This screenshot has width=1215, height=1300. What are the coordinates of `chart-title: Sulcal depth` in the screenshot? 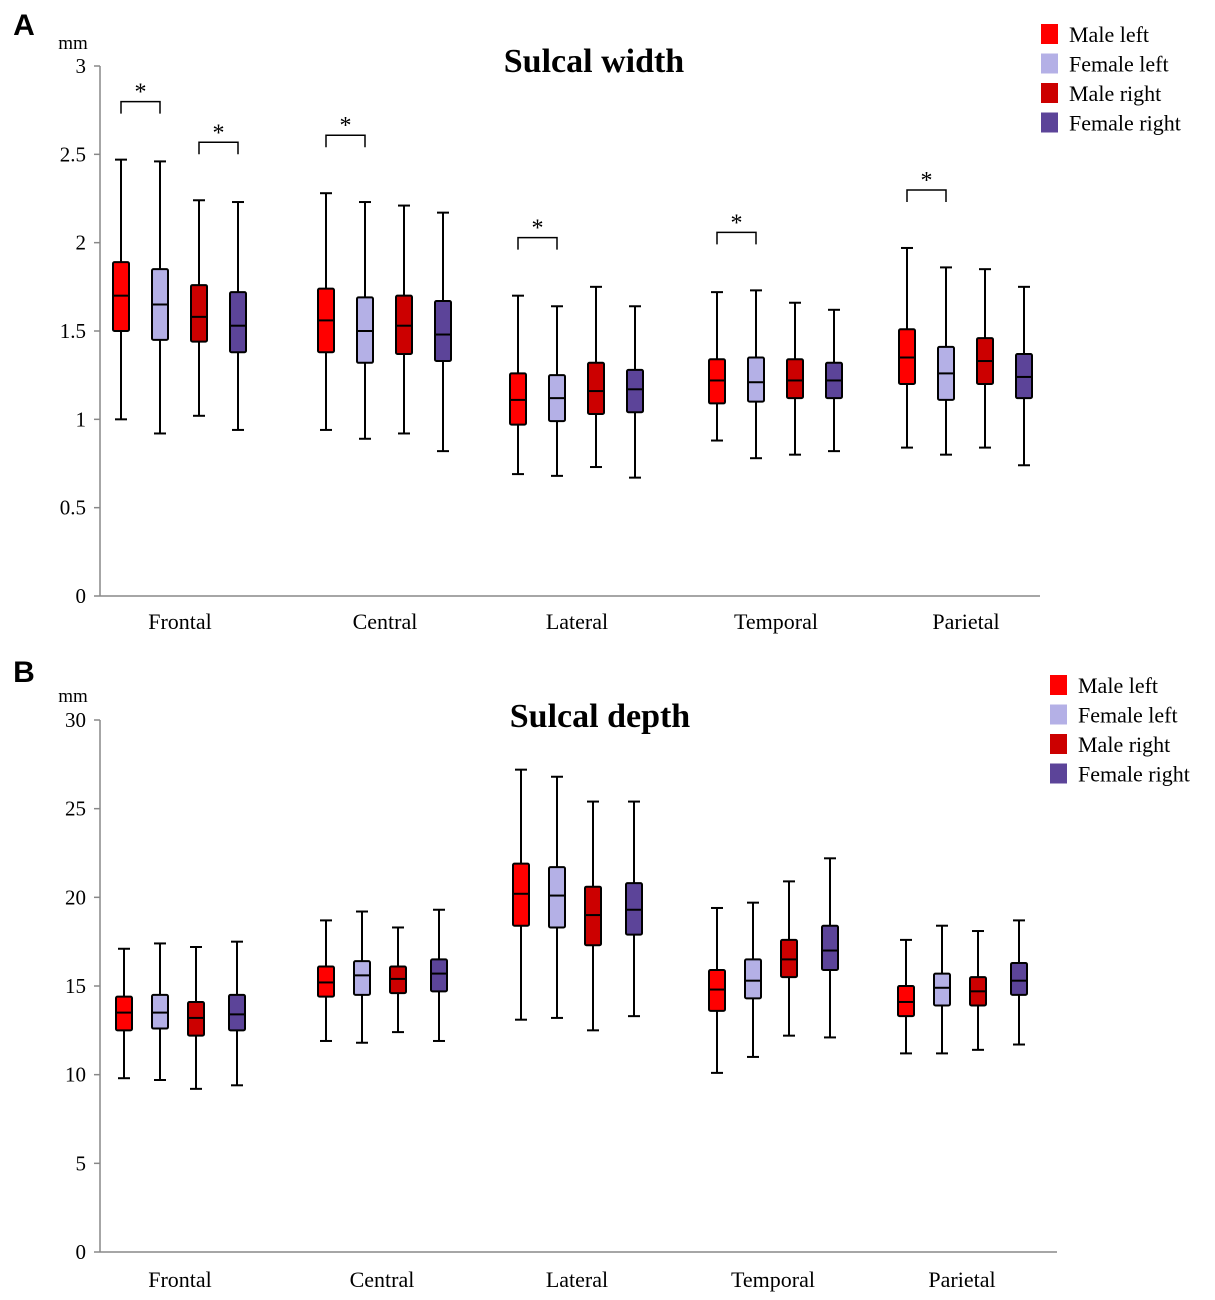 It's located at (600, 716).